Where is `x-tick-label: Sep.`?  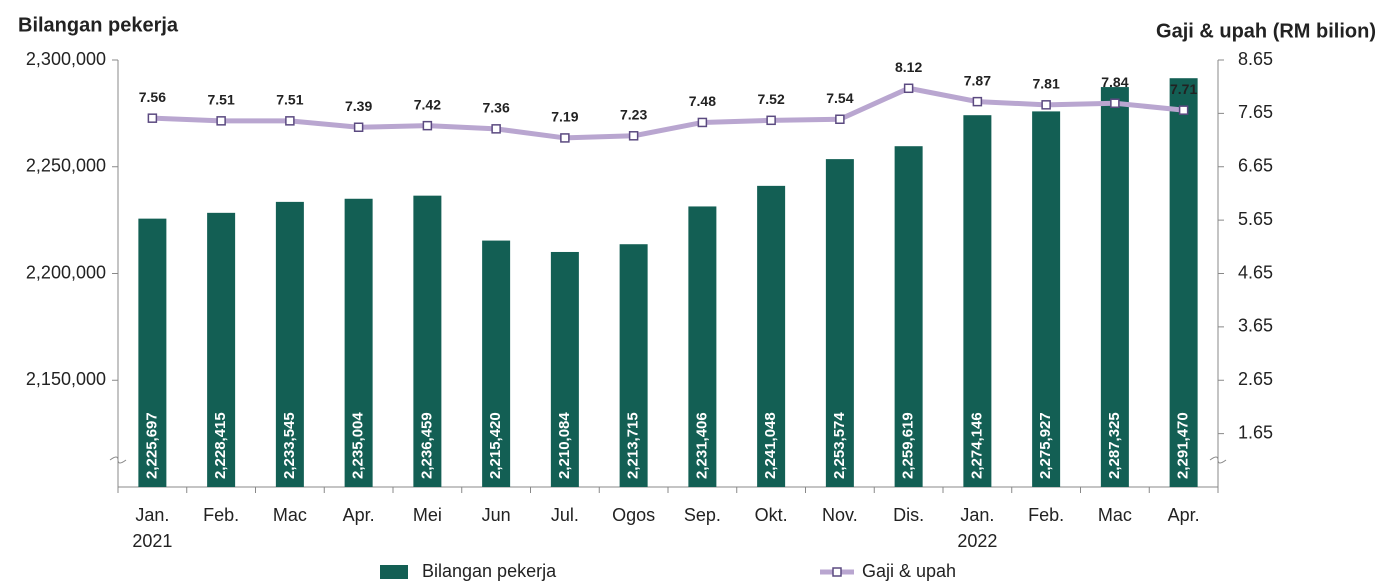 x-tick-label: Sep. is located at coordinates (702, 515).